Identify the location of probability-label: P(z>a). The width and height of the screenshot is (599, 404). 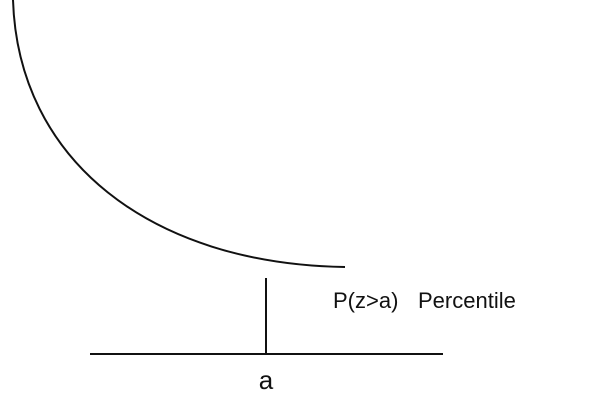
(365, 300).